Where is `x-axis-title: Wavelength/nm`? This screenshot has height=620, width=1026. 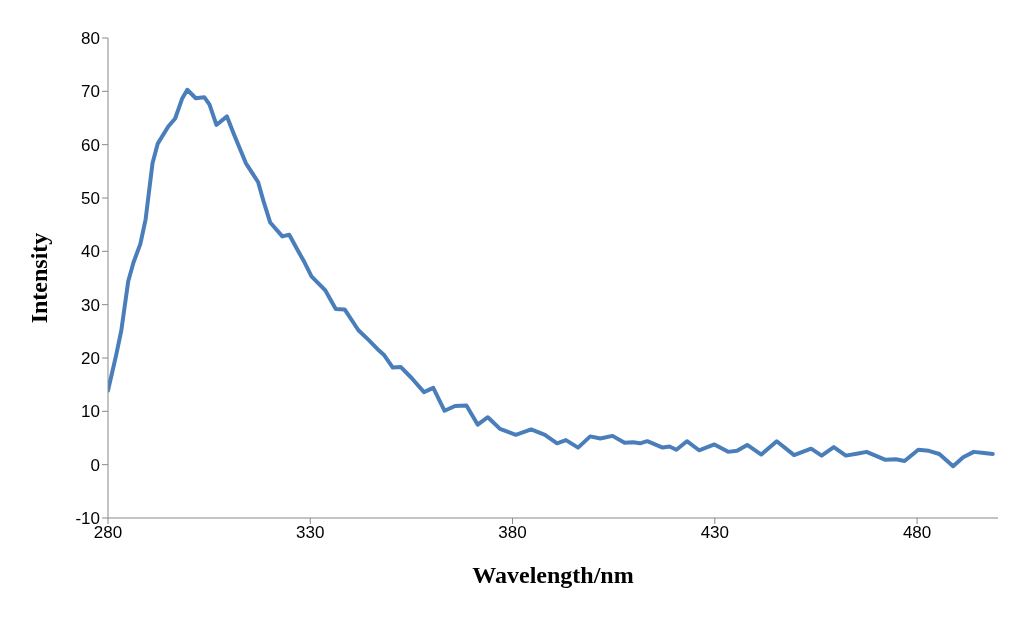 x-axis-title: Wavelength/nm is located at coordinates (553, 575).